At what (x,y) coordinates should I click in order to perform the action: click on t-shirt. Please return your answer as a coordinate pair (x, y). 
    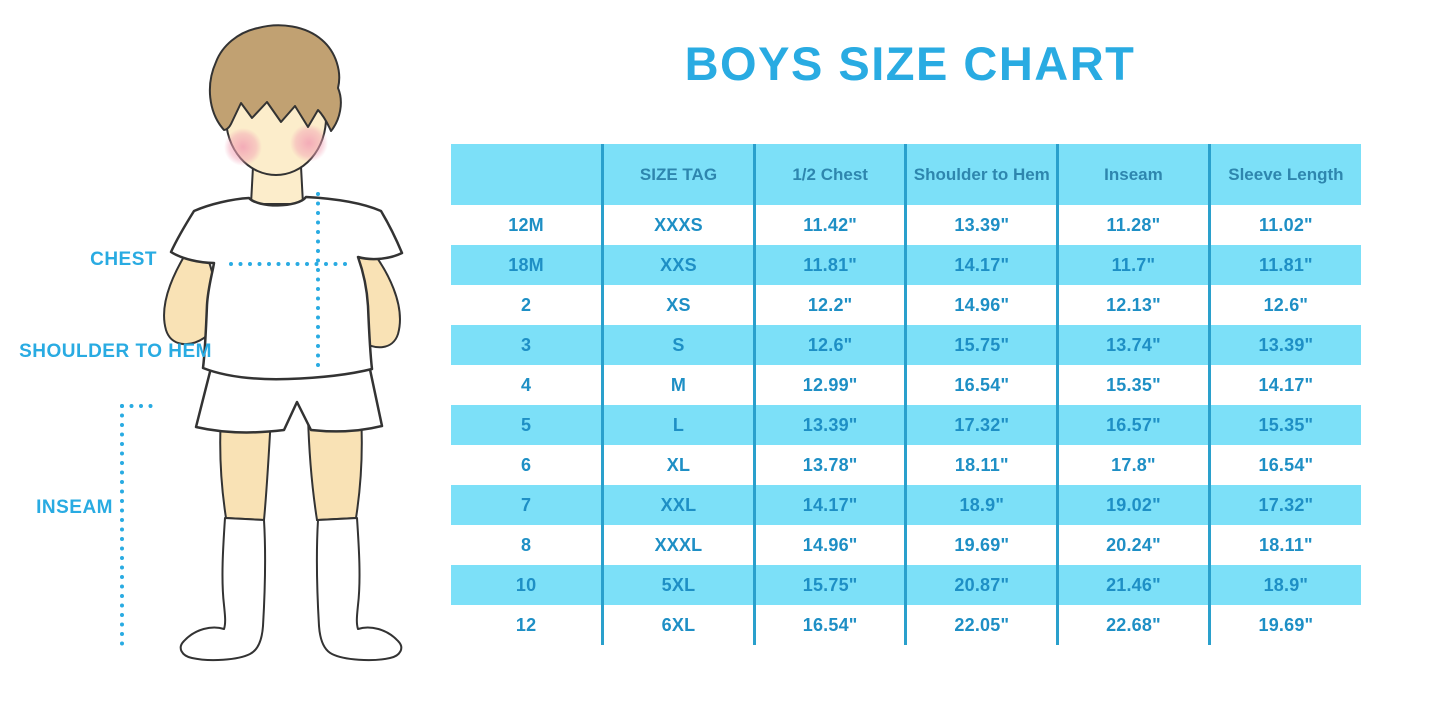
    Looking at the image, I should click on (286, 288).